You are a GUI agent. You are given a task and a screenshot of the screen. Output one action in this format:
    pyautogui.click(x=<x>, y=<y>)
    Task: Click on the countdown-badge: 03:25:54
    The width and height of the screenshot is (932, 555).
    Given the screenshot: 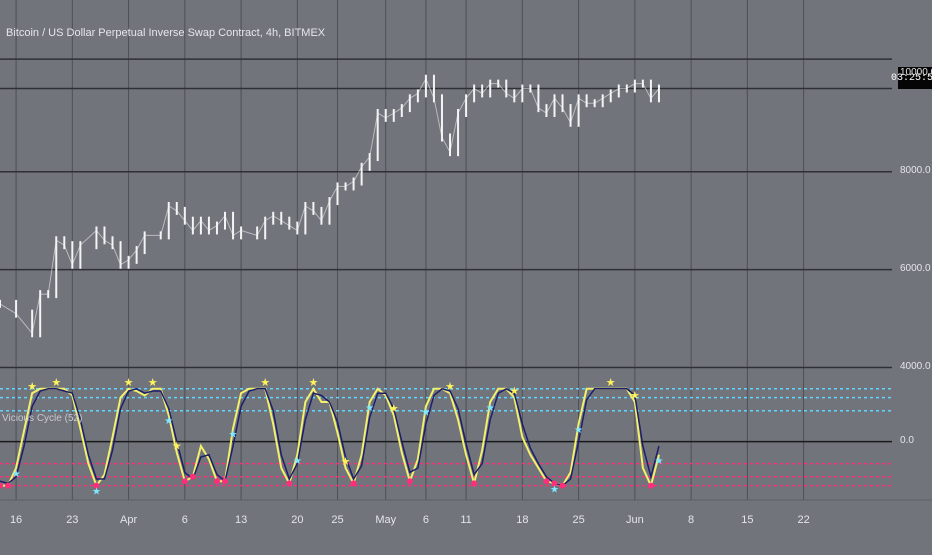 What is the action you would take?
    pyautogui.click(x=911, y=78)
    